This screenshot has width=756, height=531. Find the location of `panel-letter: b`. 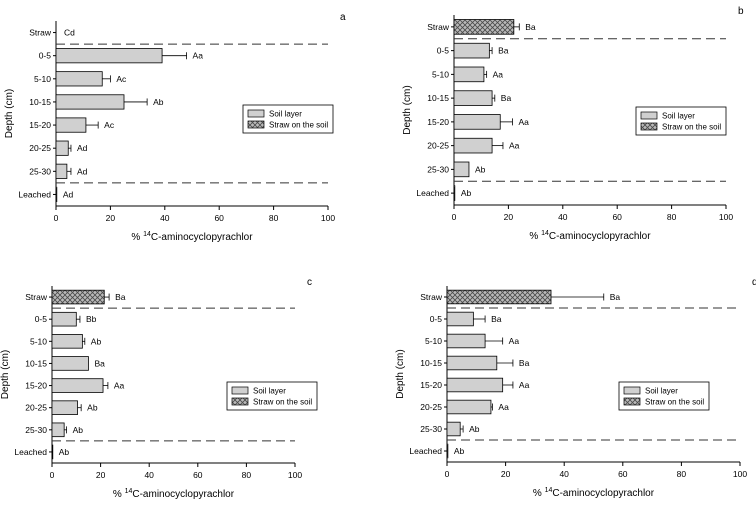

panel-letter: b is located at coordinates (741, 11).